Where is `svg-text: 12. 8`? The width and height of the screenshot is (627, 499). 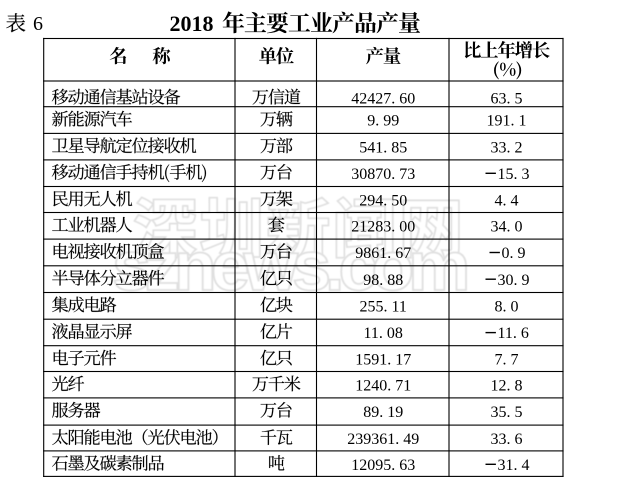 svg-text: 12. 8 is located at coordinates (507, 386).